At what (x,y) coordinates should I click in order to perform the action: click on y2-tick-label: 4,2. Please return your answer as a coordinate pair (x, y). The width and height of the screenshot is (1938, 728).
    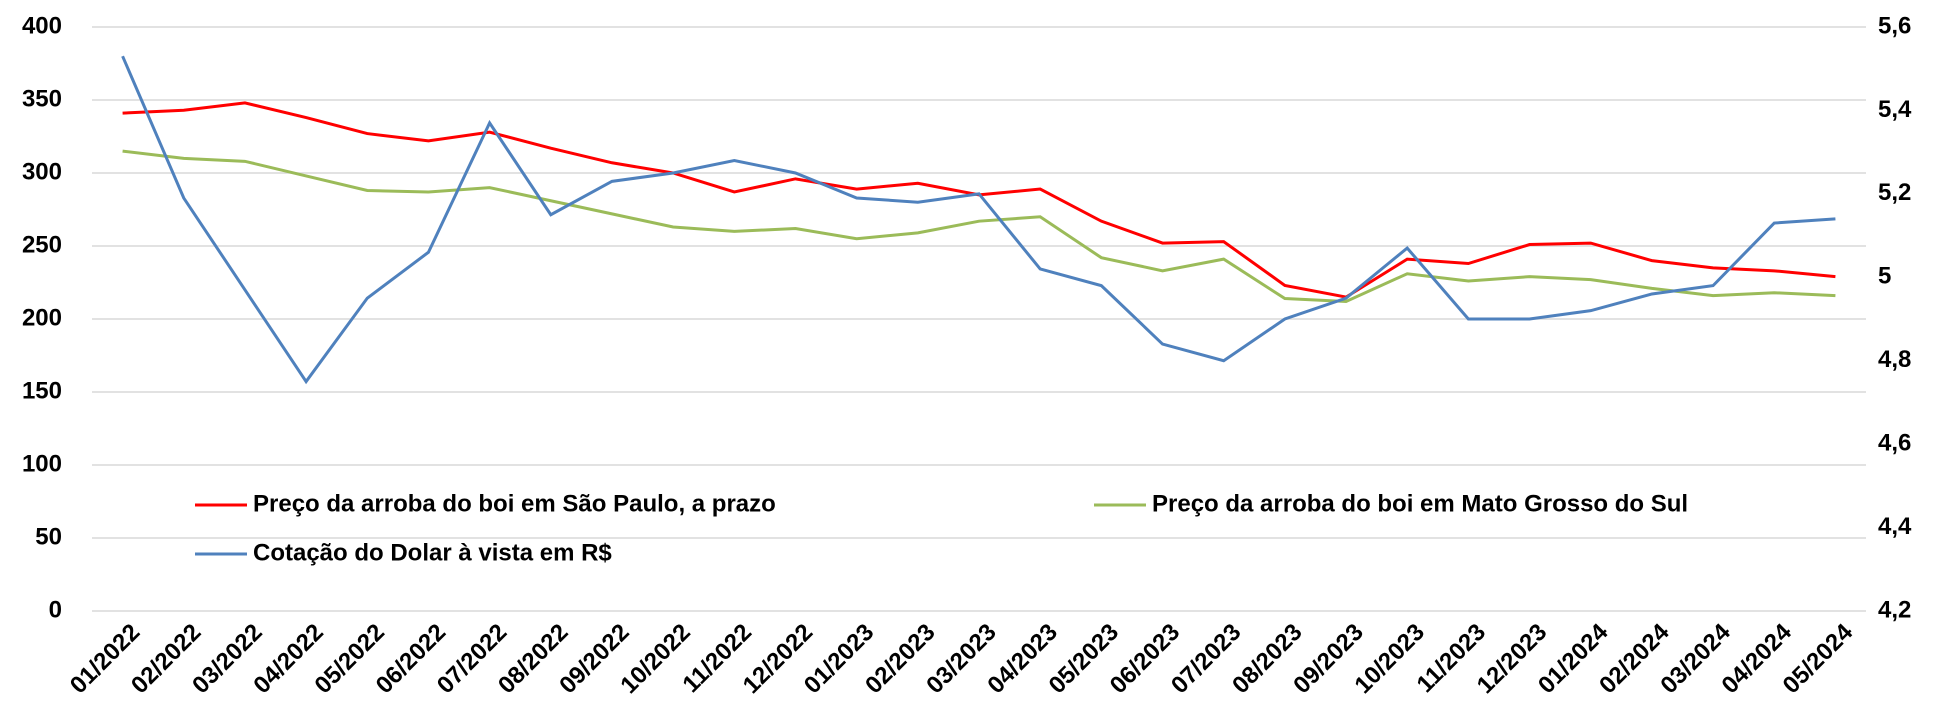
    Looking at the image, I should click on (1894, 609).